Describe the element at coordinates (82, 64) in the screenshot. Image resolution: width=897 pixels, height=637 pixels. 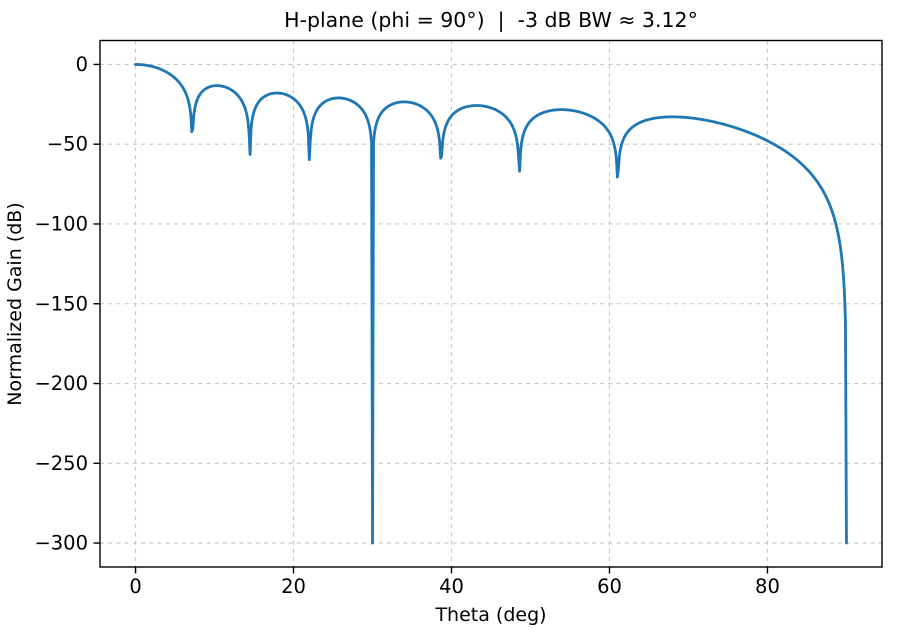
I see `y-tick-label: 0` at that location.